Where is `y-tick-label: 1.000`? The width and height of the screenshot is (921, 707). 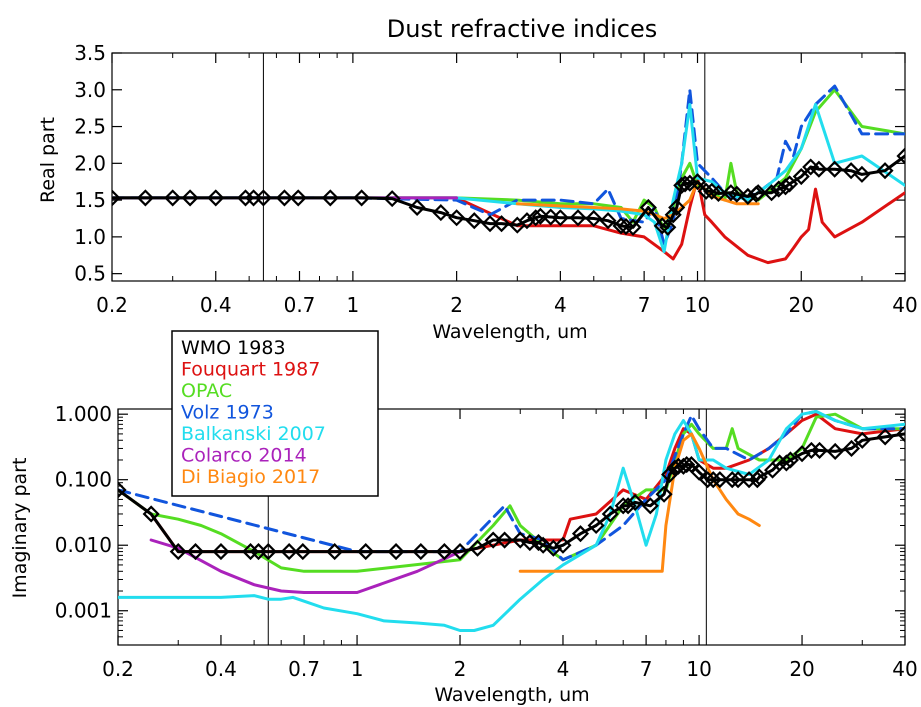 y-tick-label: 1.000 is located at coordinates (83, 414).